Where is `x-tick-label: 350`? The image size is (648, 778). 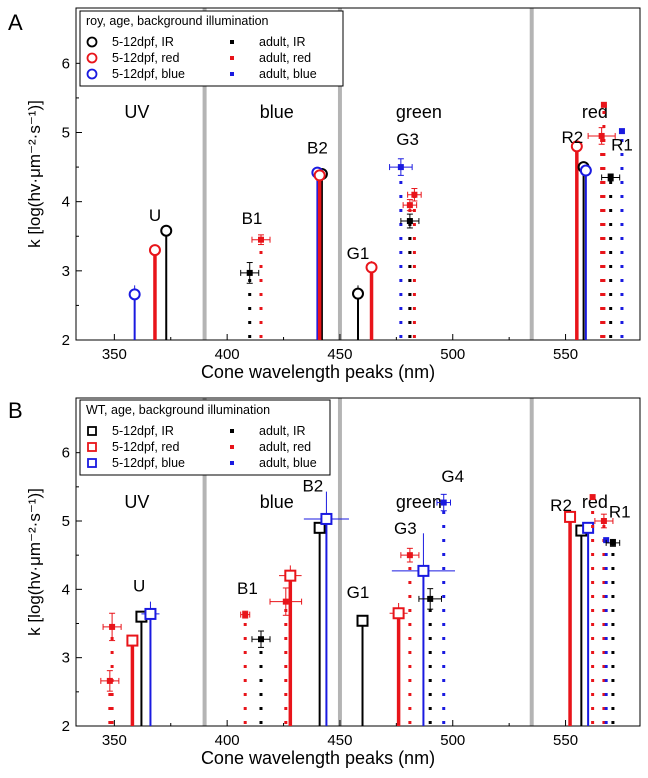
x-tick-label: 350 is located at coordinates (114, 354).